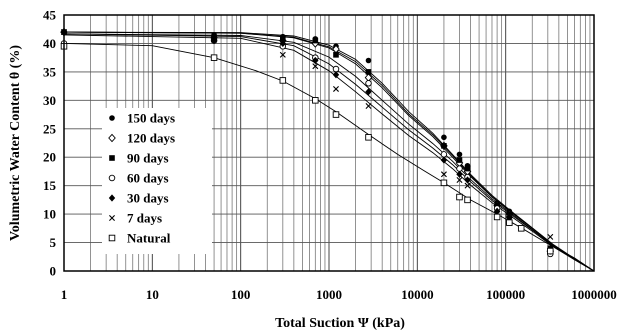 This screenshot has height=331, width=624. Describe the element at coordinates (144, 218) in the screenshot. I see `legend-label: 7 days` at that location.